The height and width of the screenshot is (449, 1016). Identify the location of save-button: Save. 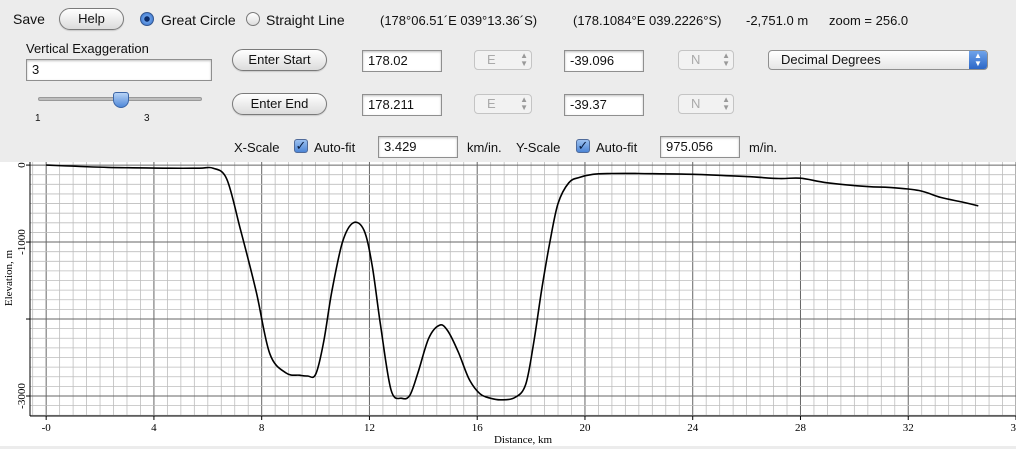
(29, 19).